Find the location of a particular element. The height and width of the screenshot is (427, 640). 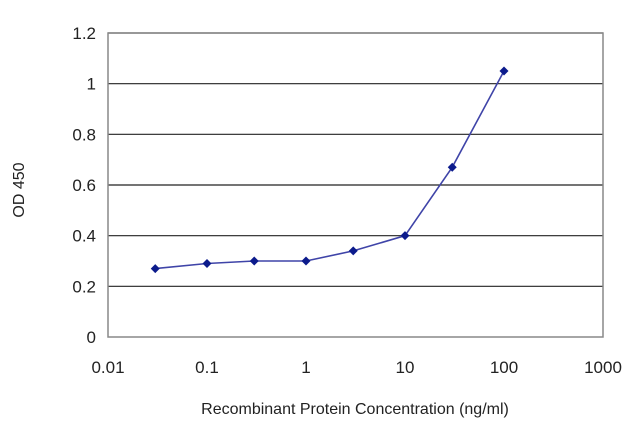

x-axis-tick-labels: 0.01 0.1 1 10 100 1000 is located at coordinates (356, 367).